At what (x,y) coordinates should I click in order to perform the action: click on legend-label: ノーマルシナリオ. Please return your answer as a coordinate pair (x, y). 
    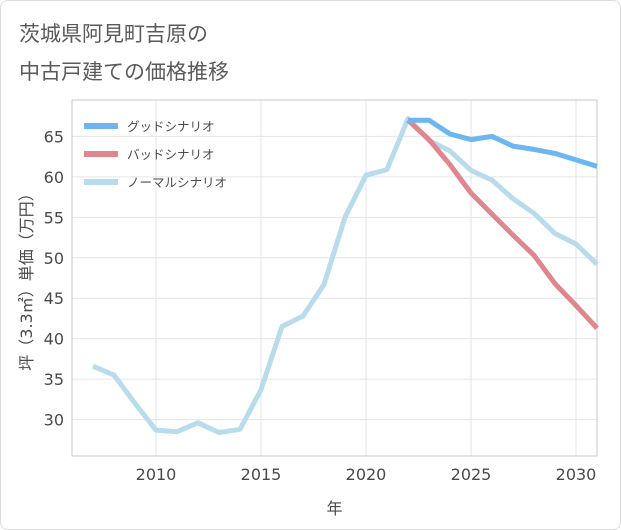
    Looking at the image, I should click on (177, 182).